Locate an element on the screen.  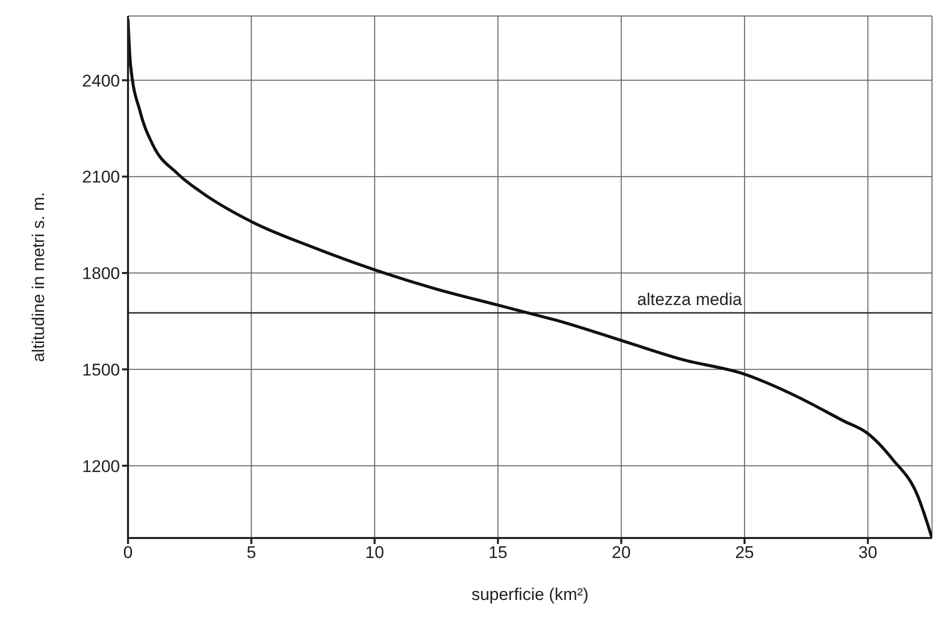
ref-line-label: altezza media is located at coordinates (690, 299).